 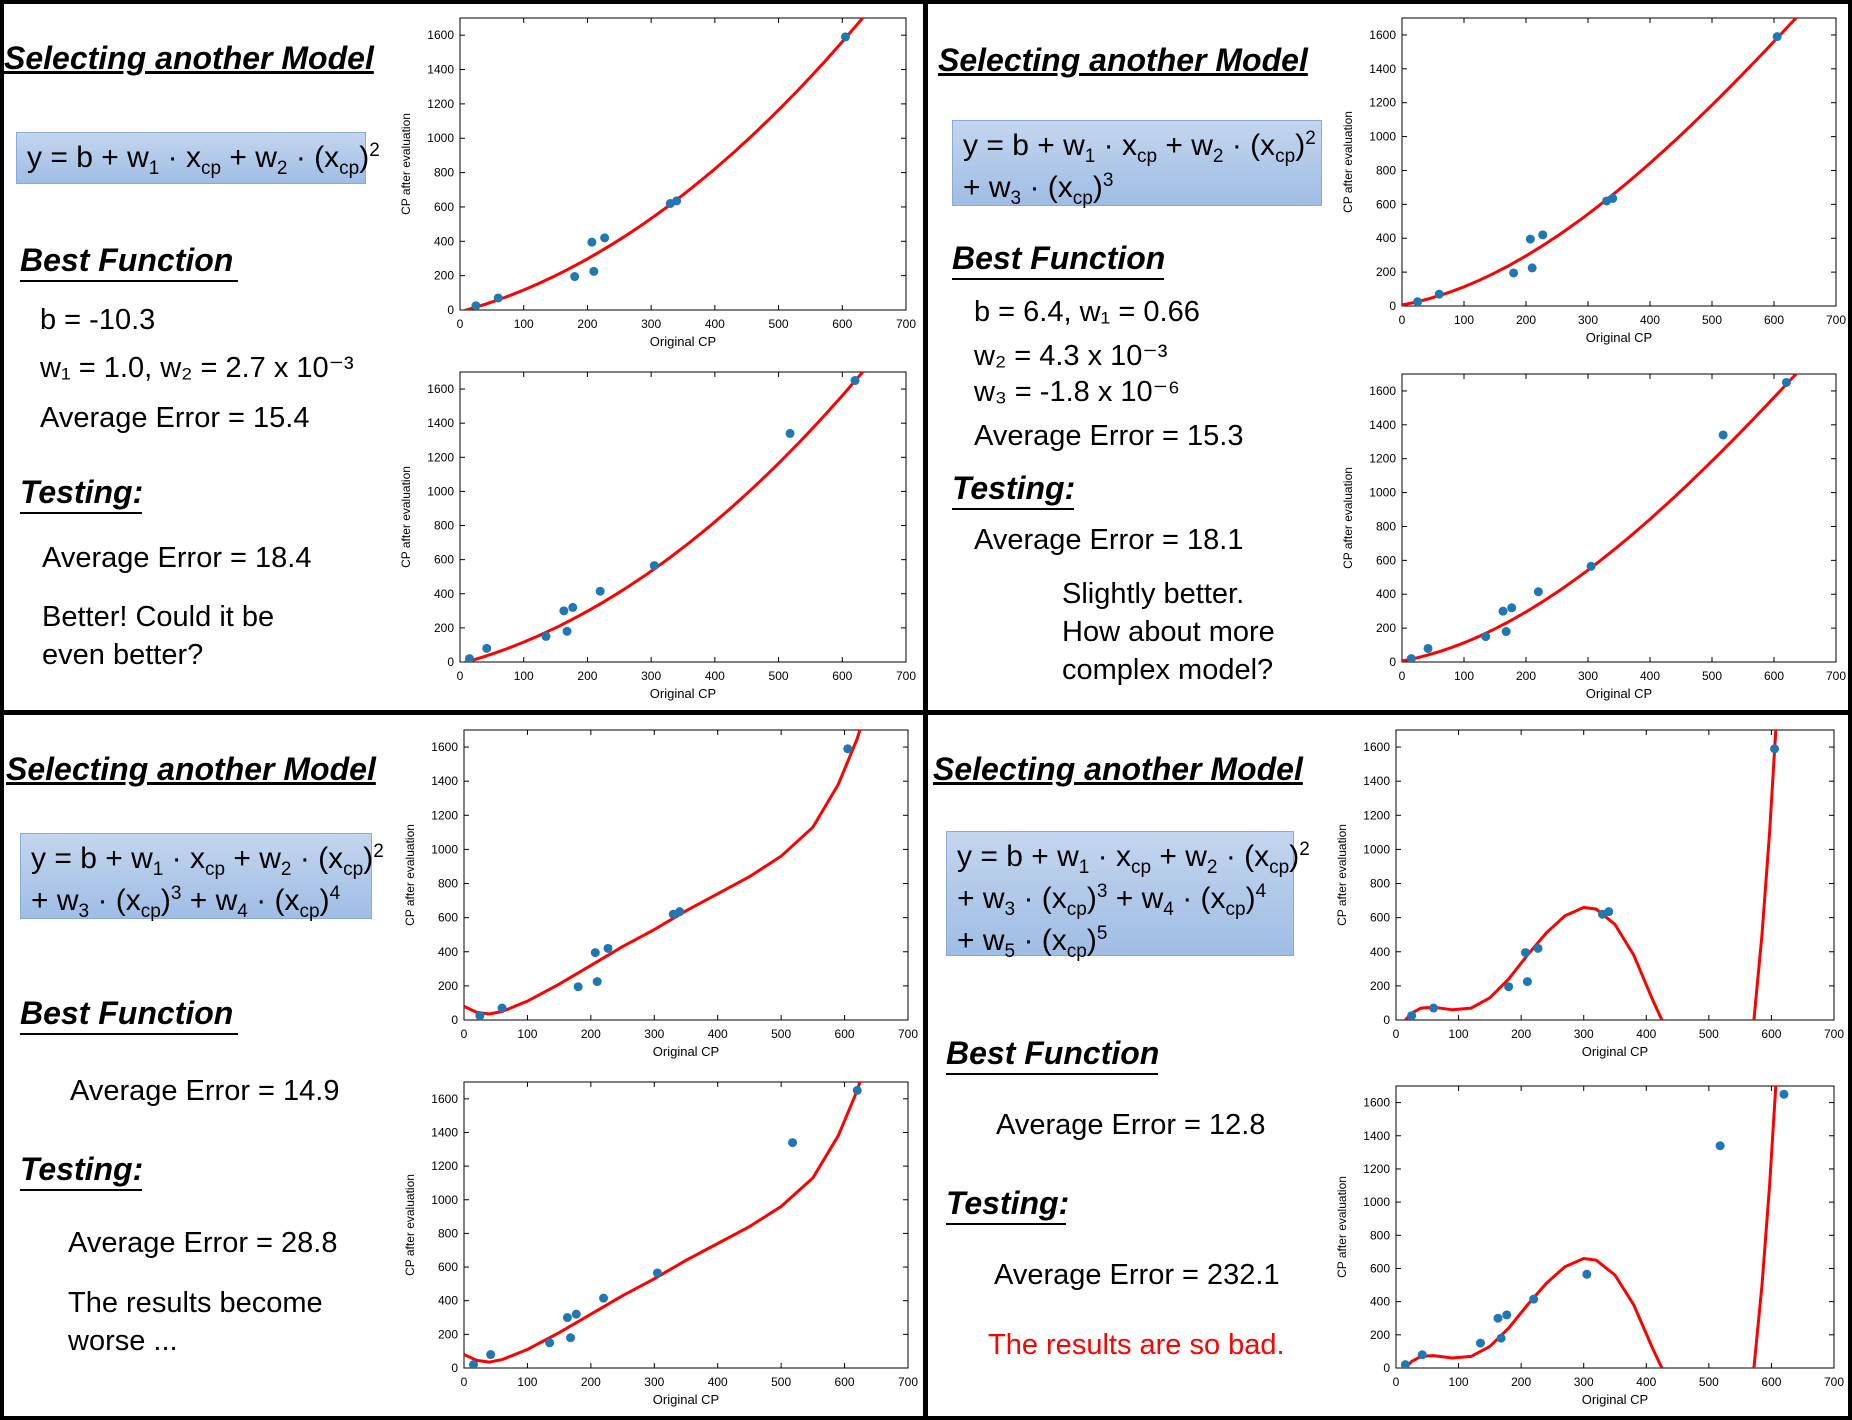 I want to click on testing-error: Average Error = 232.1, so click(x=1137, y=1275).